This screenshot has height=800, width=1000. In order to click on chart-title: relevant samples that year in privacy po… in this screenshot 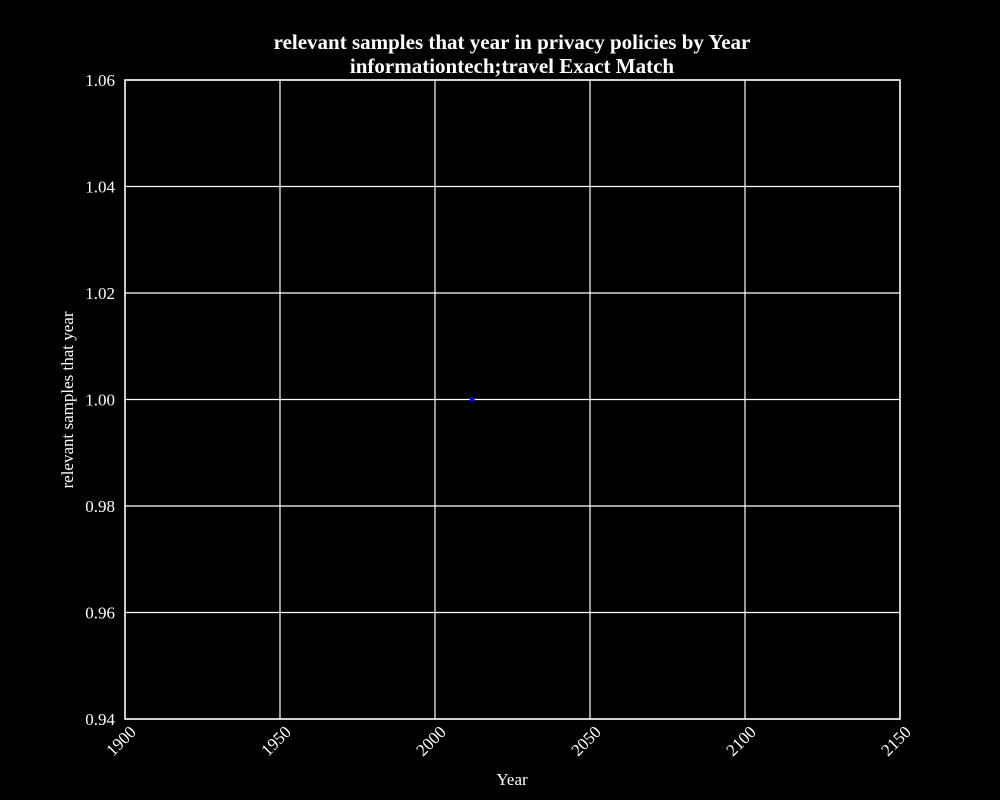, I will do `click(512, 42)`.